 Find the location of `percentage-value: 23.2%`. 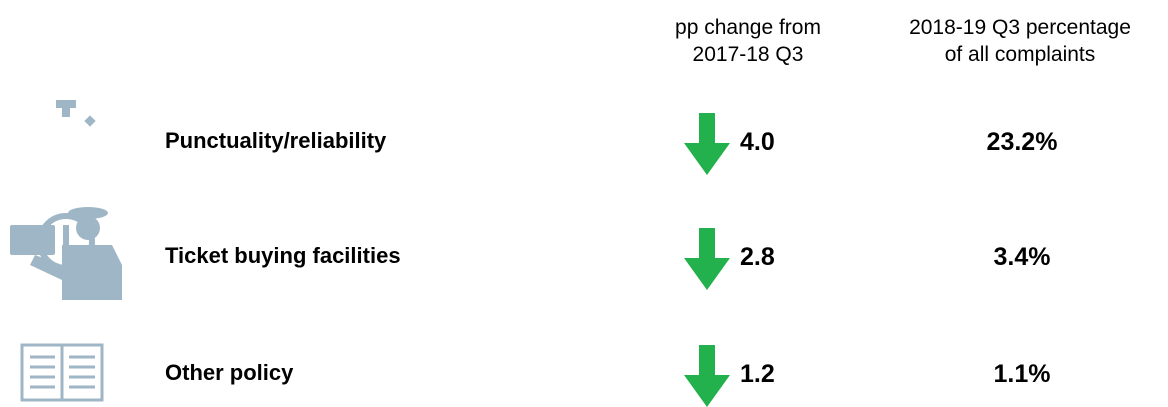

percentage-value: 23.2% is located at coordinates (1022, 142).